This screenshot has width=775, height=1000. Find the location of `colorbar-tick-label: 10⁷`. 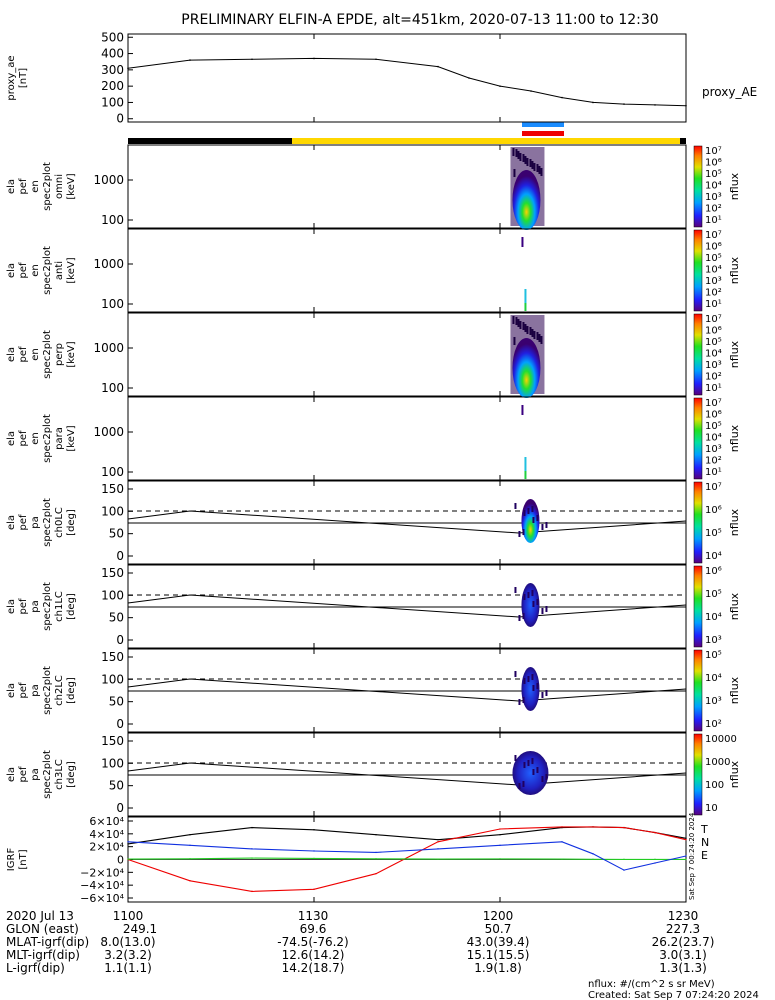

colorbar-tick-label: 10⁷ is located at coordinates (713, 487).